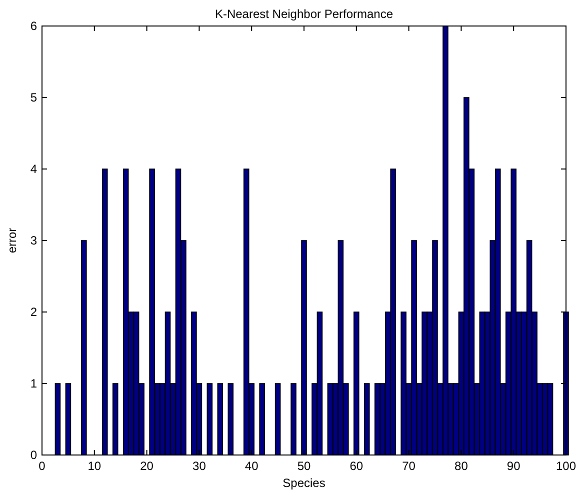  Describe the element at coordinates (95, 466) in the screenshot. I see `x-tick-label: 10` at that location.